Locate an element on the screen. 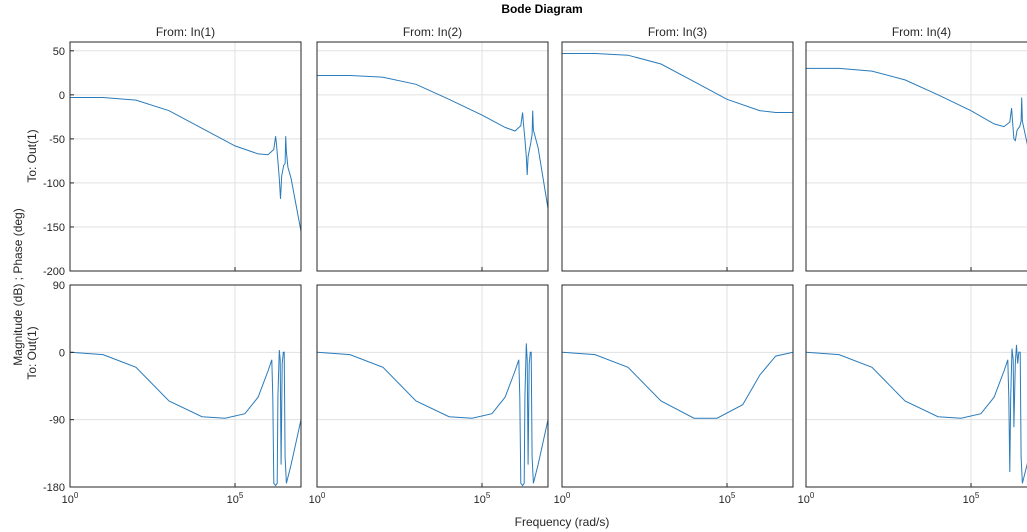  row-label-phase: To: Out(1) is located at coordinates (32, 352).